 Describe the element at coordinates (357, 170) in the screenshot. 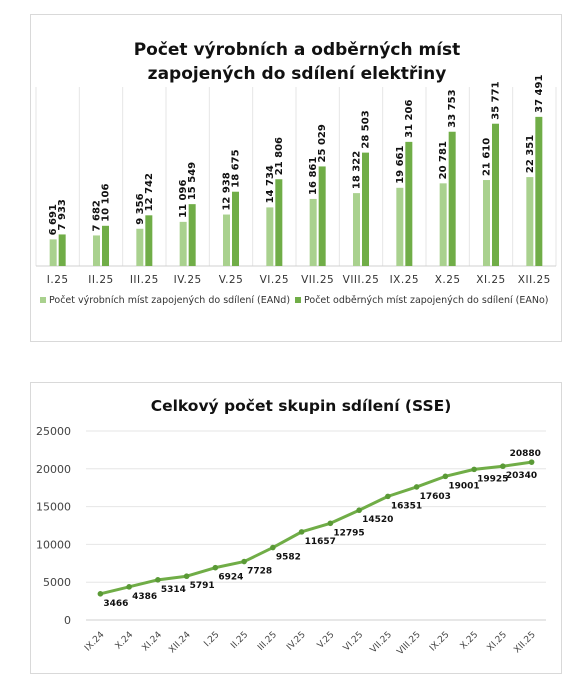

I see `data-label: 18 322` at that location.